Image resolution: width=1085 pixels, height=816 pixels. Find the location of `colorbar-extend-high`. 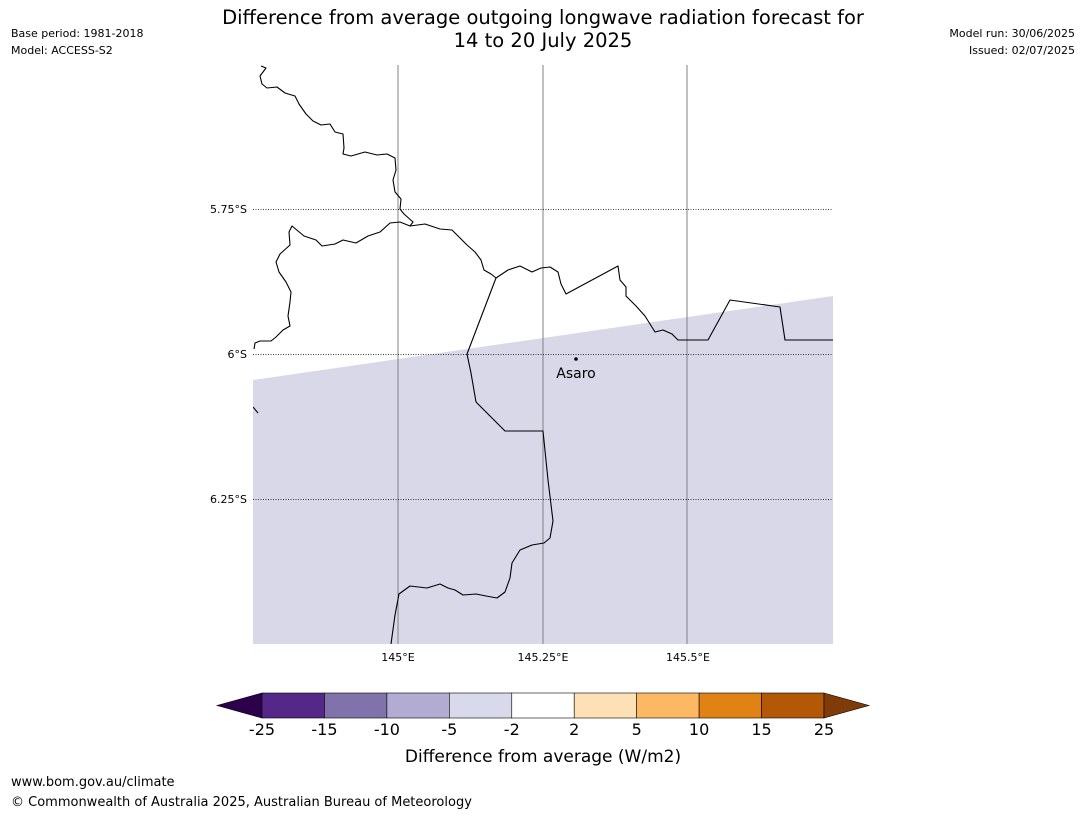

colorbar-extend-high is located at coordinates (847, 705).